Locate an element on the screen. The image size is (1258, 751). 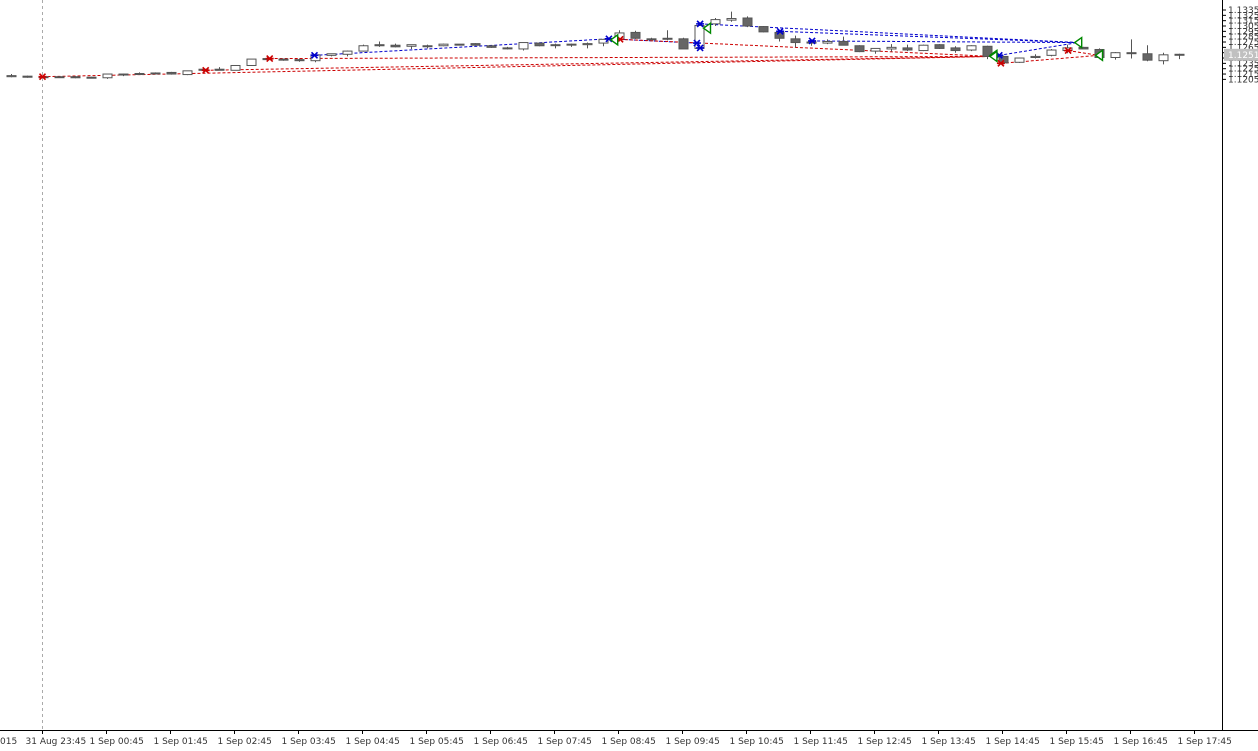
trade-lines is located at coordinates (570, 50).